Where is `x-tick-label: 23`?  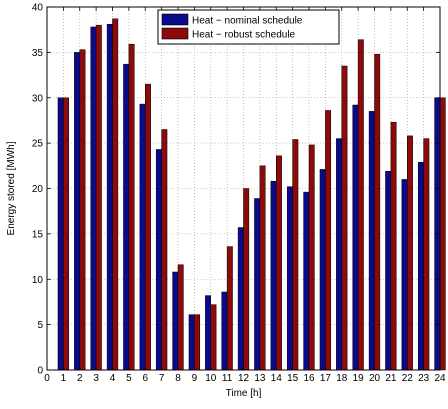
x-tick-label: 23 is located at coordinates (424, 378).